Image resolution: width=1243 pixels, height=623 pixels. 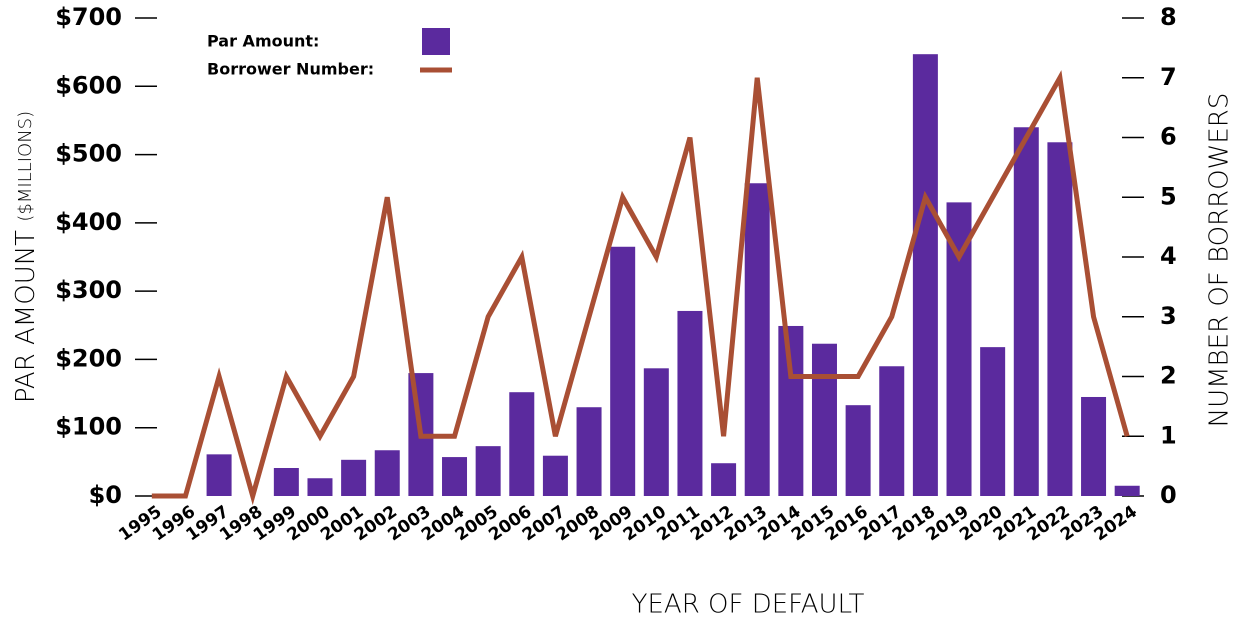 What do you see at coordinates (26, 316) in the screenshot?
I see `y-axis-title: PAR AMOUNT` at bounding box center [26, 316].